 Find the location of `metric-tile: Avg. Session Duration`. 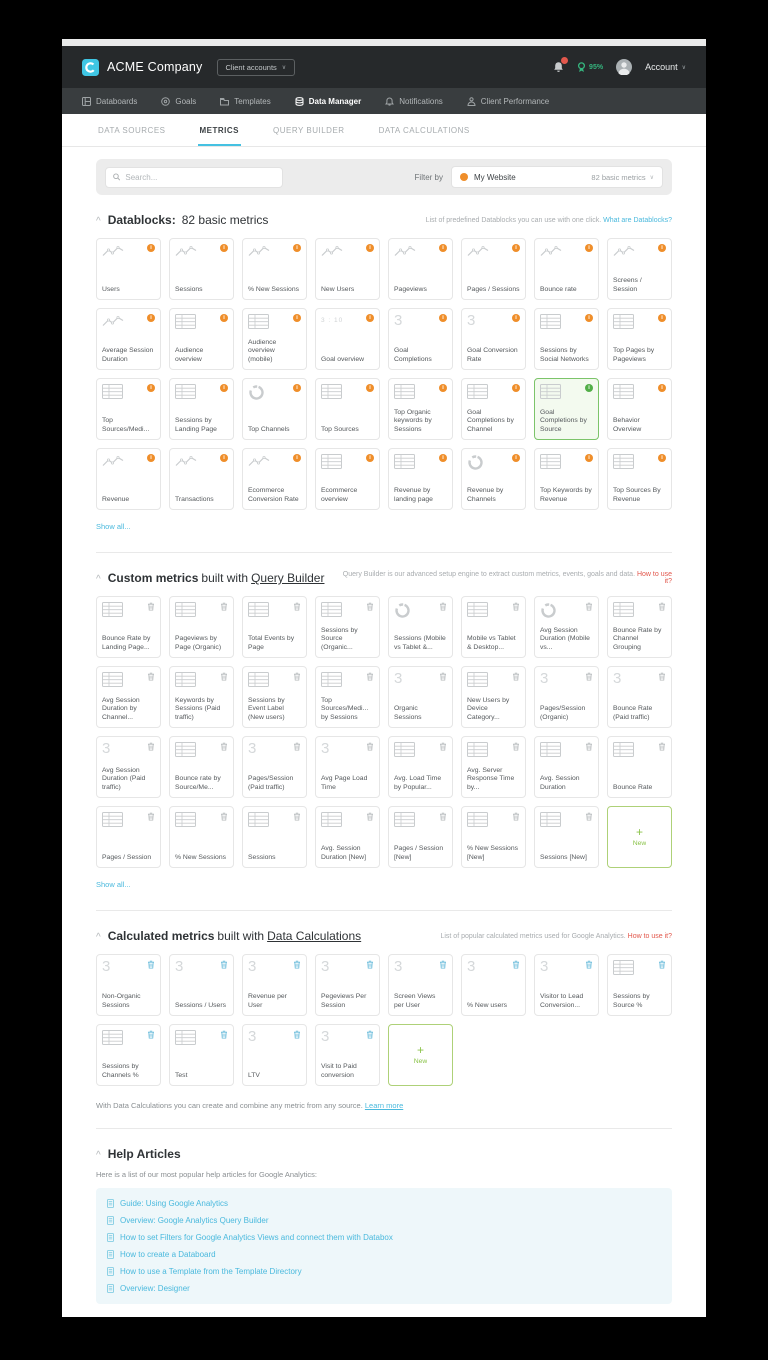

metric-tile: Avg. Session Duration is located at coordinates (566, 767).